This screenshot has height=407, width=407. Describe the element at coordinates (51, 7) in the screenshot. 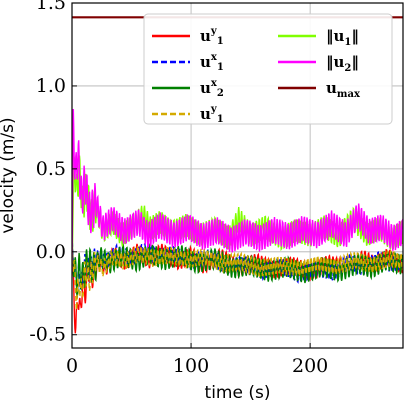

I see `y-tick-label: 1.5` at that location.